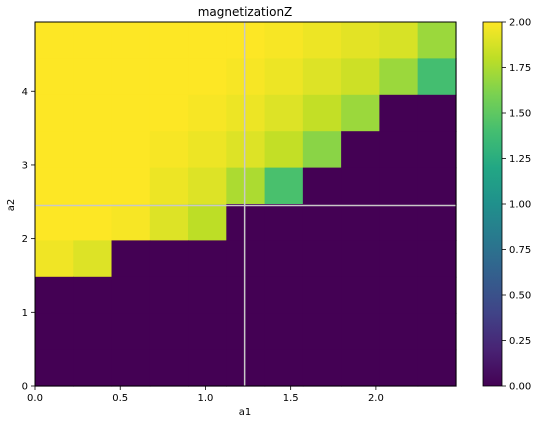 This screenshot has height=424, width=537. Describe the element at coordinates (25, 387) in the screenshot. I see `y-tick-label: 0` at that location.